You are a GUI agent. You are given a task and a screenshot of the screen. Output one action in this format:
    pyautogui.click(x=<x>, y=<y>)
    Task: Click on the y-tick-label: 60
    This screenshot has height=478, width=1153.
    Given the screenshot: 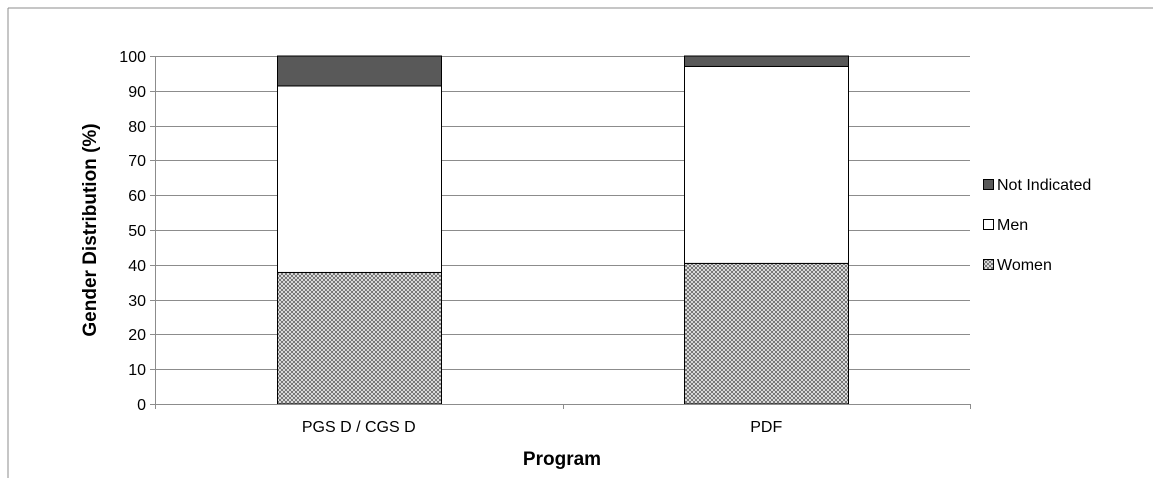 What is the action you would take?
    pyautogui.click(x=137, y=196)
    